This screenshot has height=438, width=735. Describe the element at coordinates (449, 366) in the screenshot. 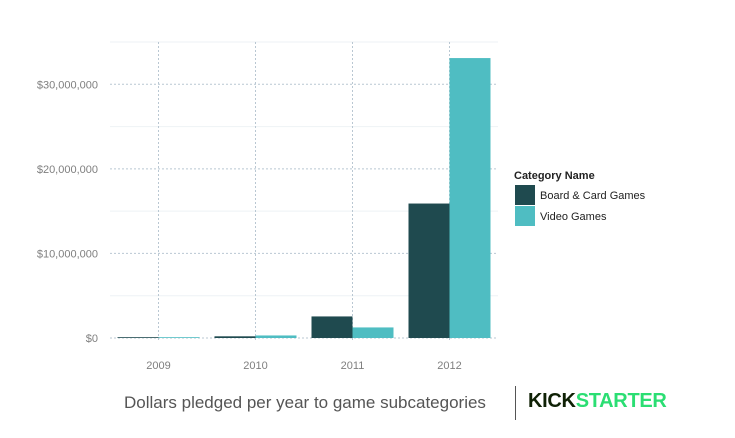

I see `x-tick-label: 2012` at that location.